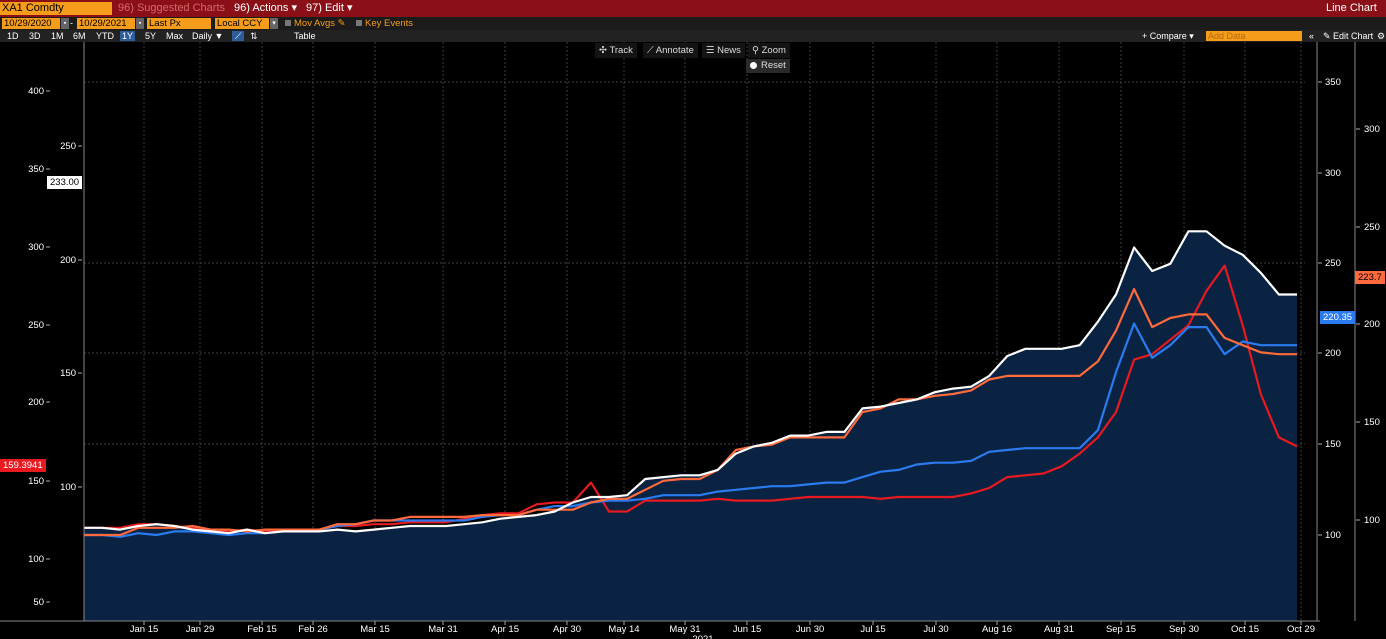 The width and height of the screenshot is (1386, 639). Describe the element at coordinates (106, 23) in the screenshot. I see `end-date-field: 10/29/2021` at that location.